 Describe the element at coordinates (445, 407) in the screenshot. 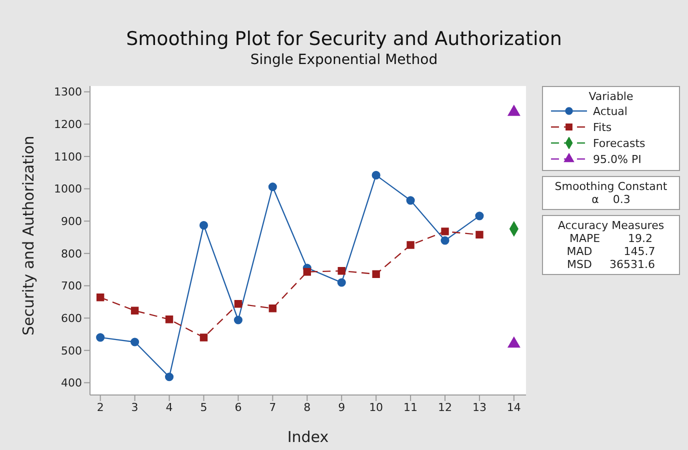

I see `x-tick-label: 12` at that location.